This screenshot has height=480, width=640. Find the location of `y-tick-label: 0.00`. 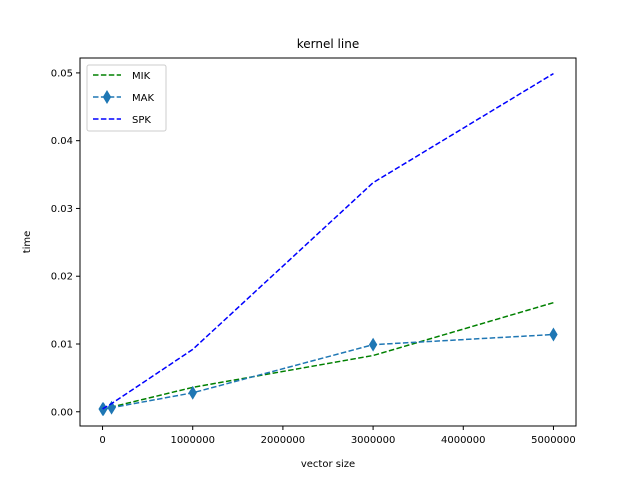

y-tick-label: 0.00 is located at coordinates (62, 412).